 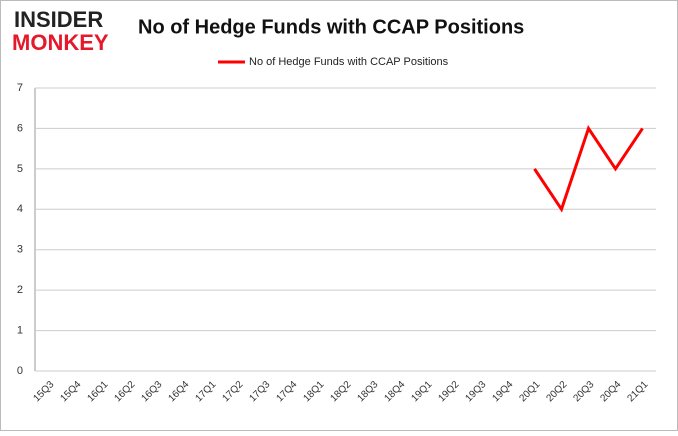 What do you see at coordinates (20, 128) in the screenshot?
I see `y-tick-label: 6` at bounding box center [20, 128].